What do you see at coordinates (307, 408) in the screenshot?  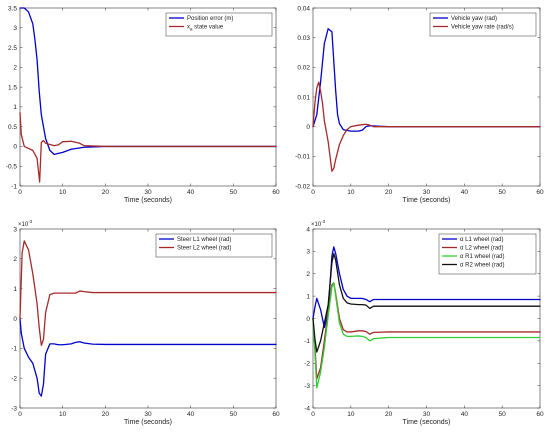 I see `y-tick-label: -4` at bounding box center [307, 408].